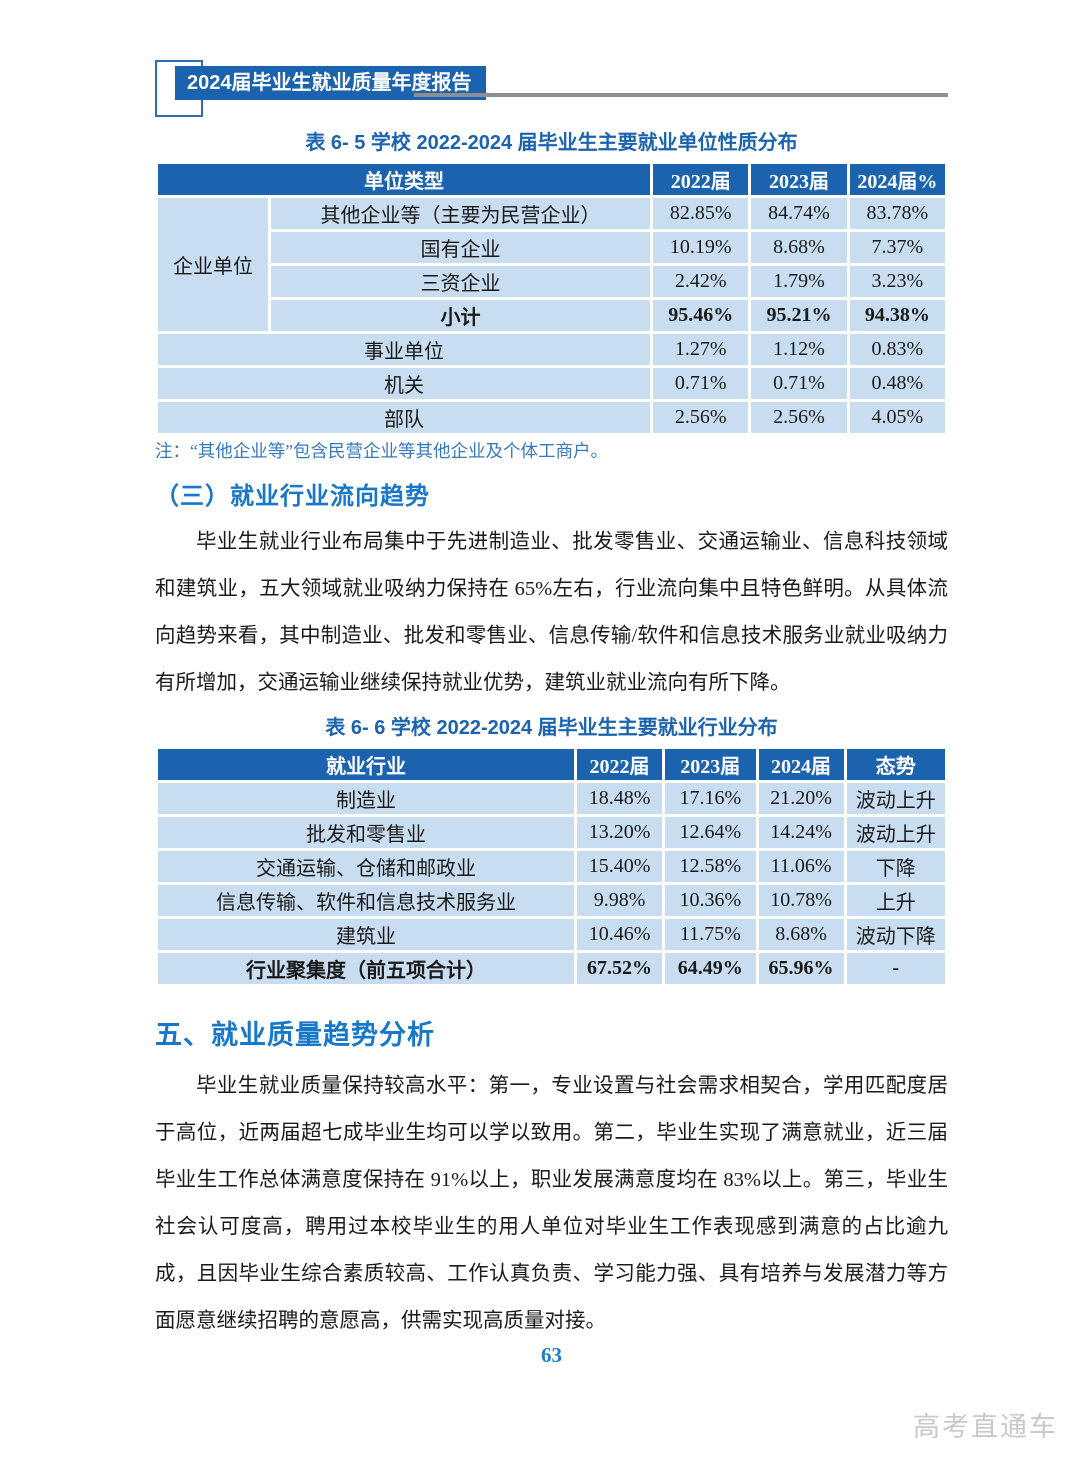 The height and width of the screenshot is (1465, 1080). What do you see at coordinates (461, 315) in the screenshot?
I see `table-cell: 小计` at bounding box center [461, 315].